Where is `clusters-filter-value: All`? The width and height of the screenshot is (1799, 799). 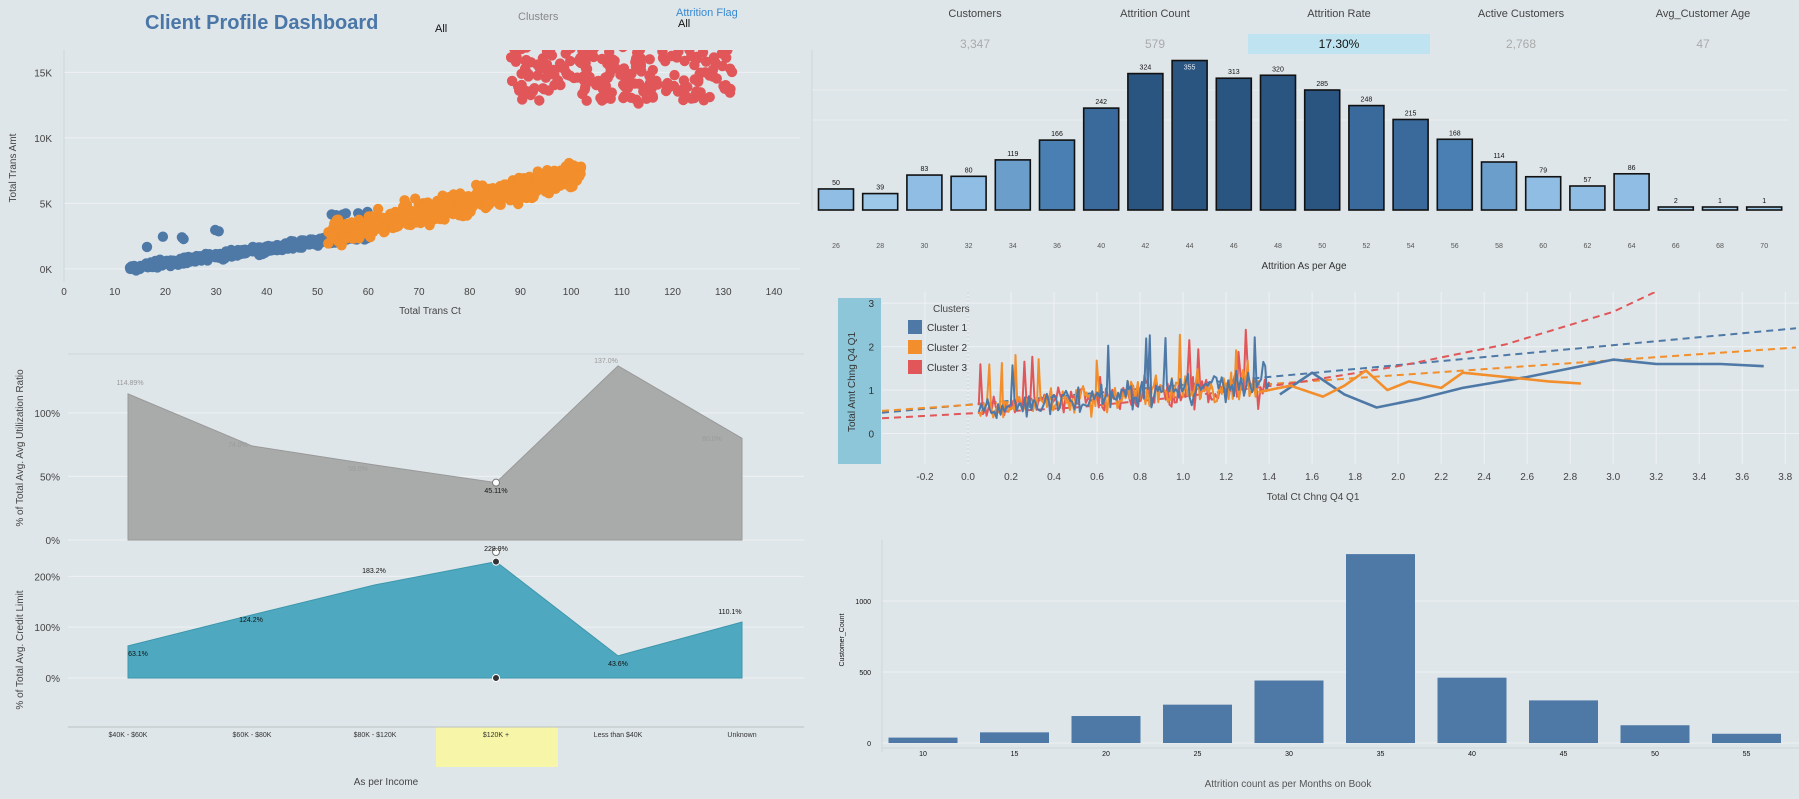
clusters-filter-value: All is located at coordinates (441, 29).